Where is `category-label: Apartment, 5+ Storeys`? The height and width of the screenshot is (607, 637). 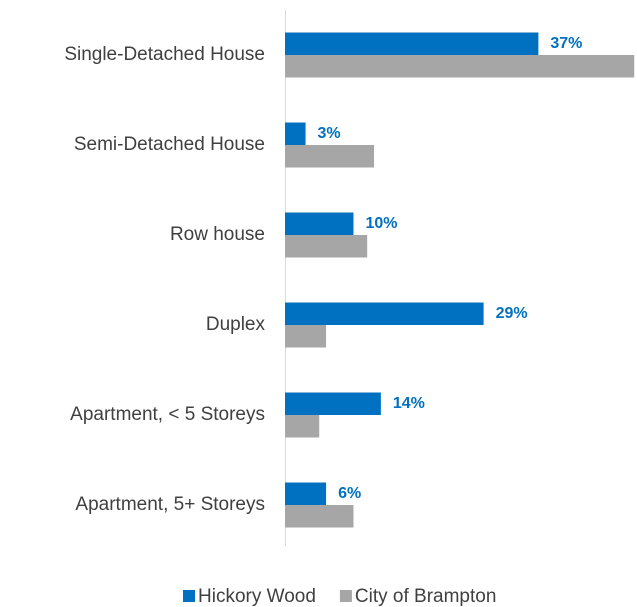
category-label: Apartment, 5+ Storeys is located at coordinates (170, 504).